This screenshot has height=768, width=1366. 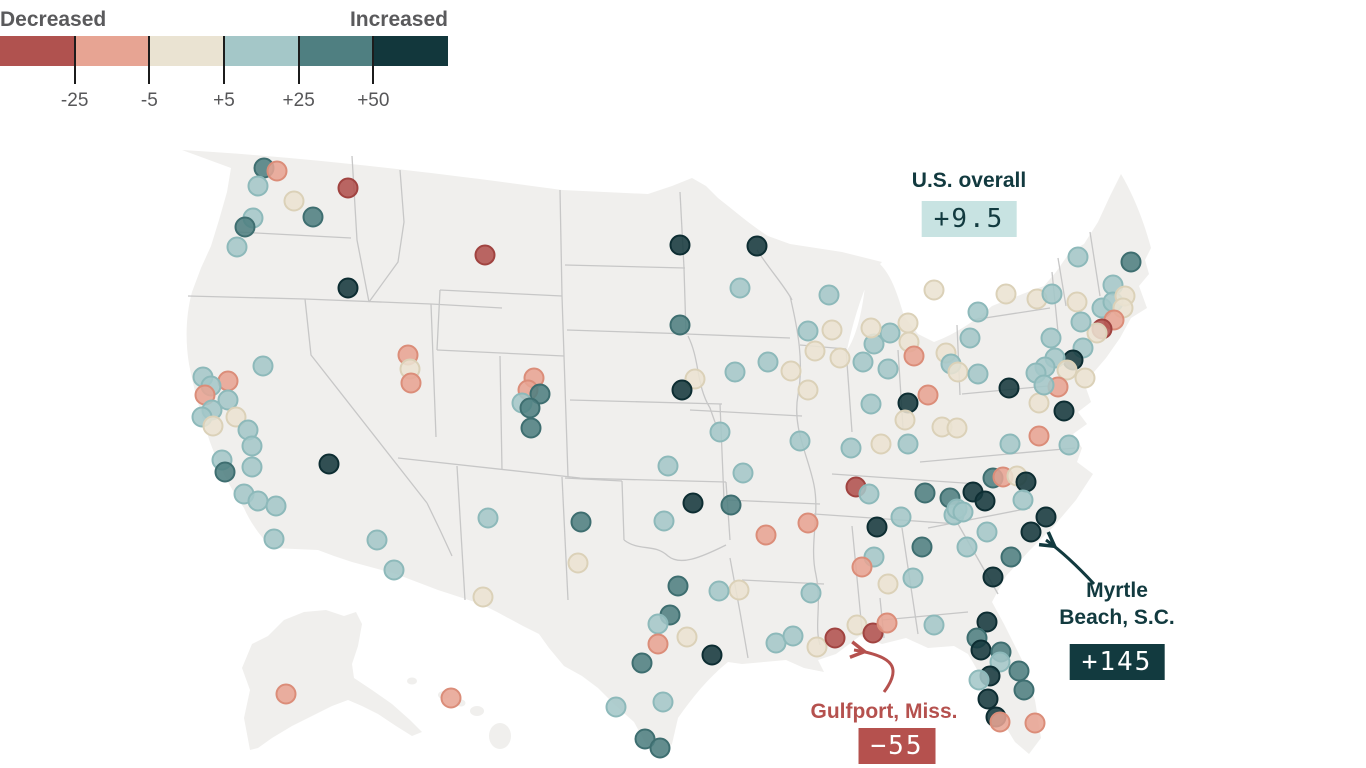 I want to click on gulfport-value-badge: −55, so click(x=897, y=746).